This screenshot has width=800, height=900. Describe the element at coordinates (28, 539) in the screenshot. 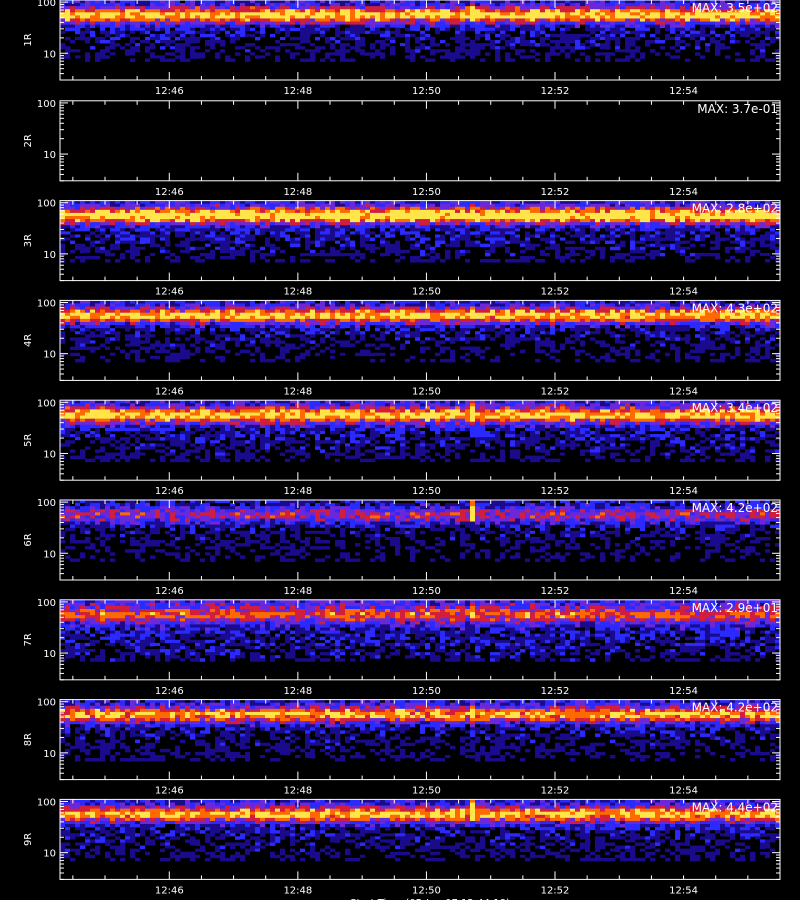

I see `y-axis-label: 6R` at that location.